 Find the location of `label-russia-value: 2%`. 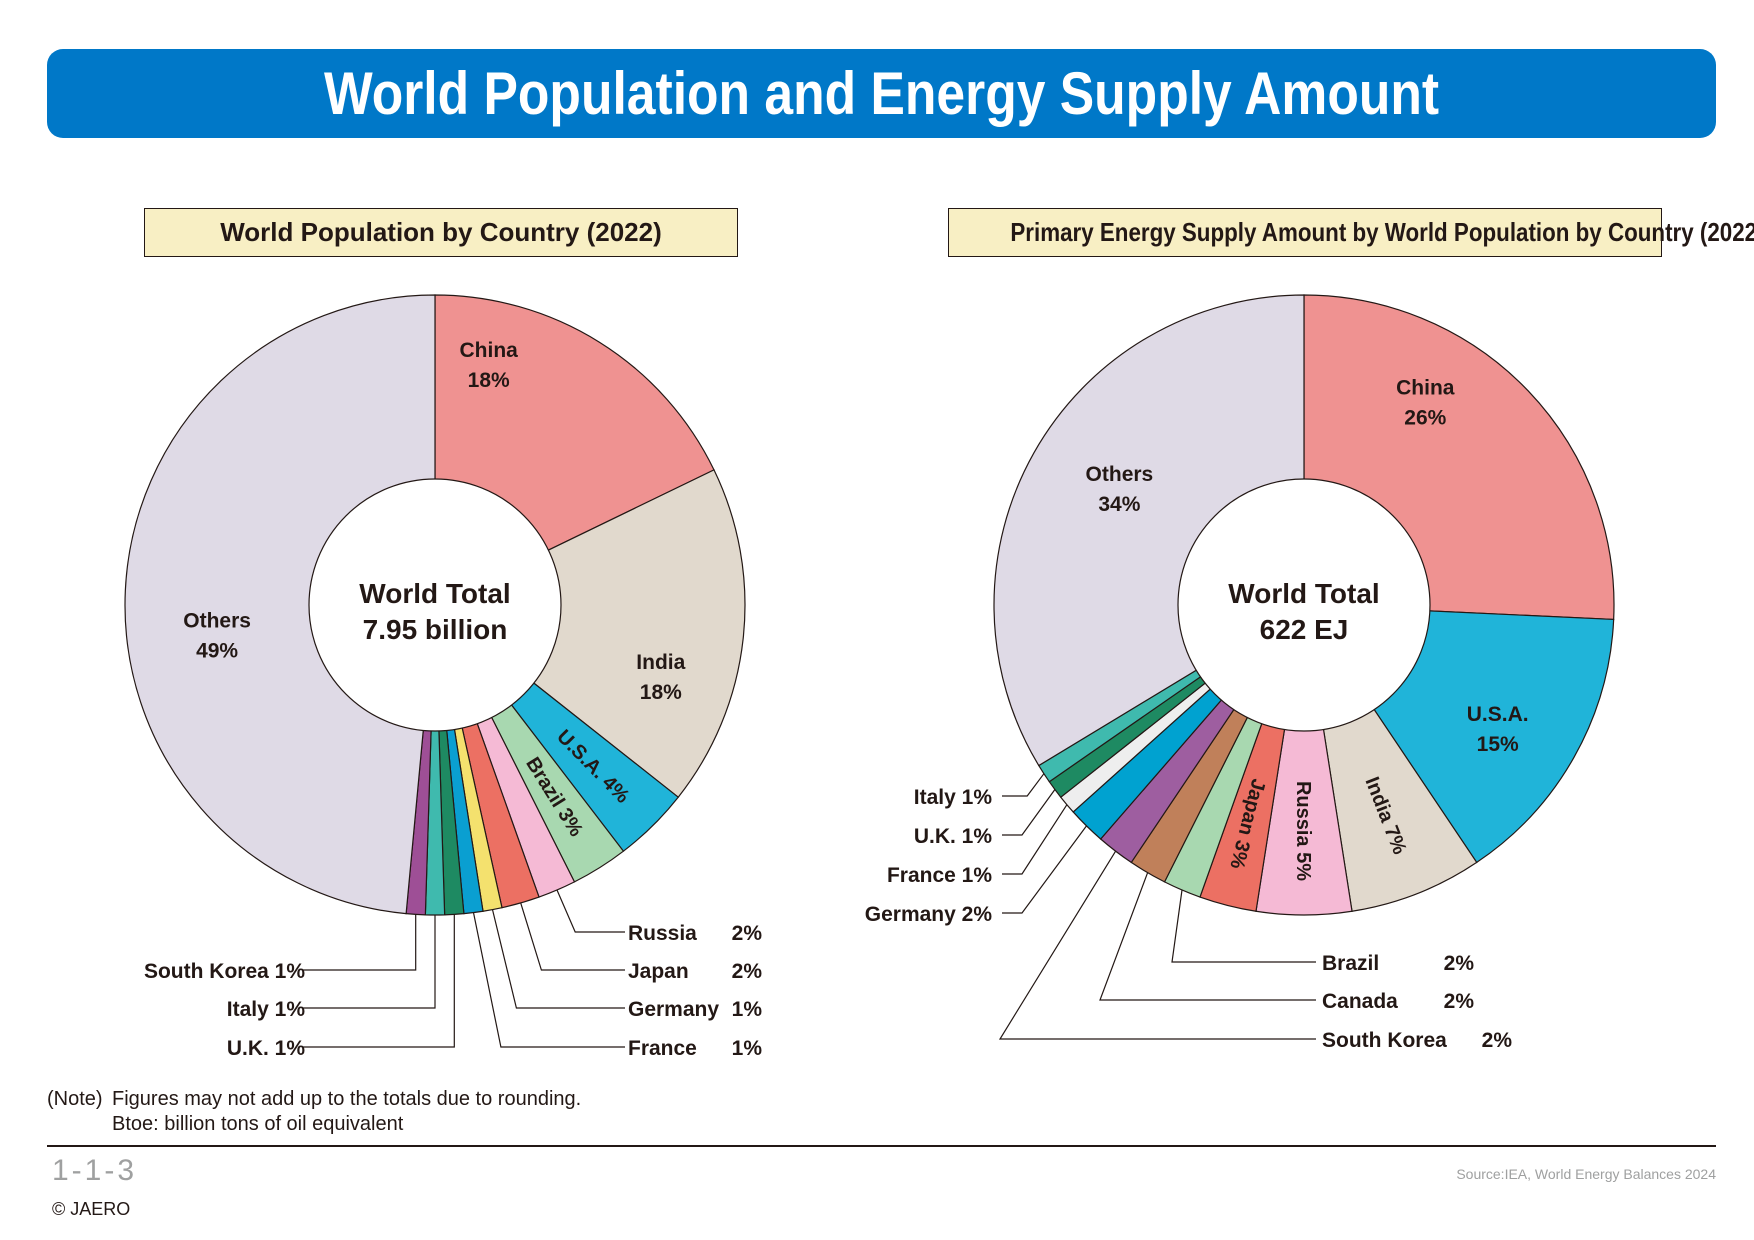

label-russia-value: 2% is located at coordinates (747, 933).